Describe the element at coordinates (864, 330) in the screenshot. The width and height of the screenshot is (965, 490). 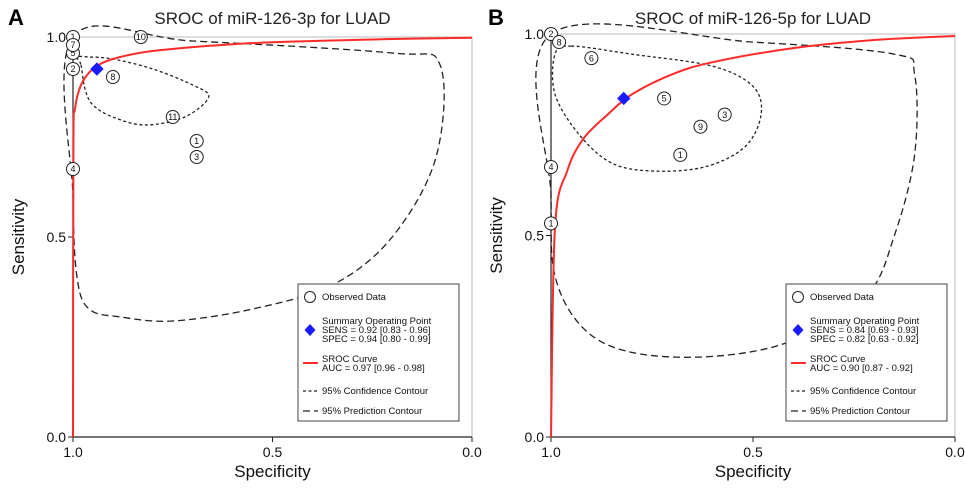
I see `legend-summary-sens: SENS = 0.84 [0.69 - 0.93]` at that location.